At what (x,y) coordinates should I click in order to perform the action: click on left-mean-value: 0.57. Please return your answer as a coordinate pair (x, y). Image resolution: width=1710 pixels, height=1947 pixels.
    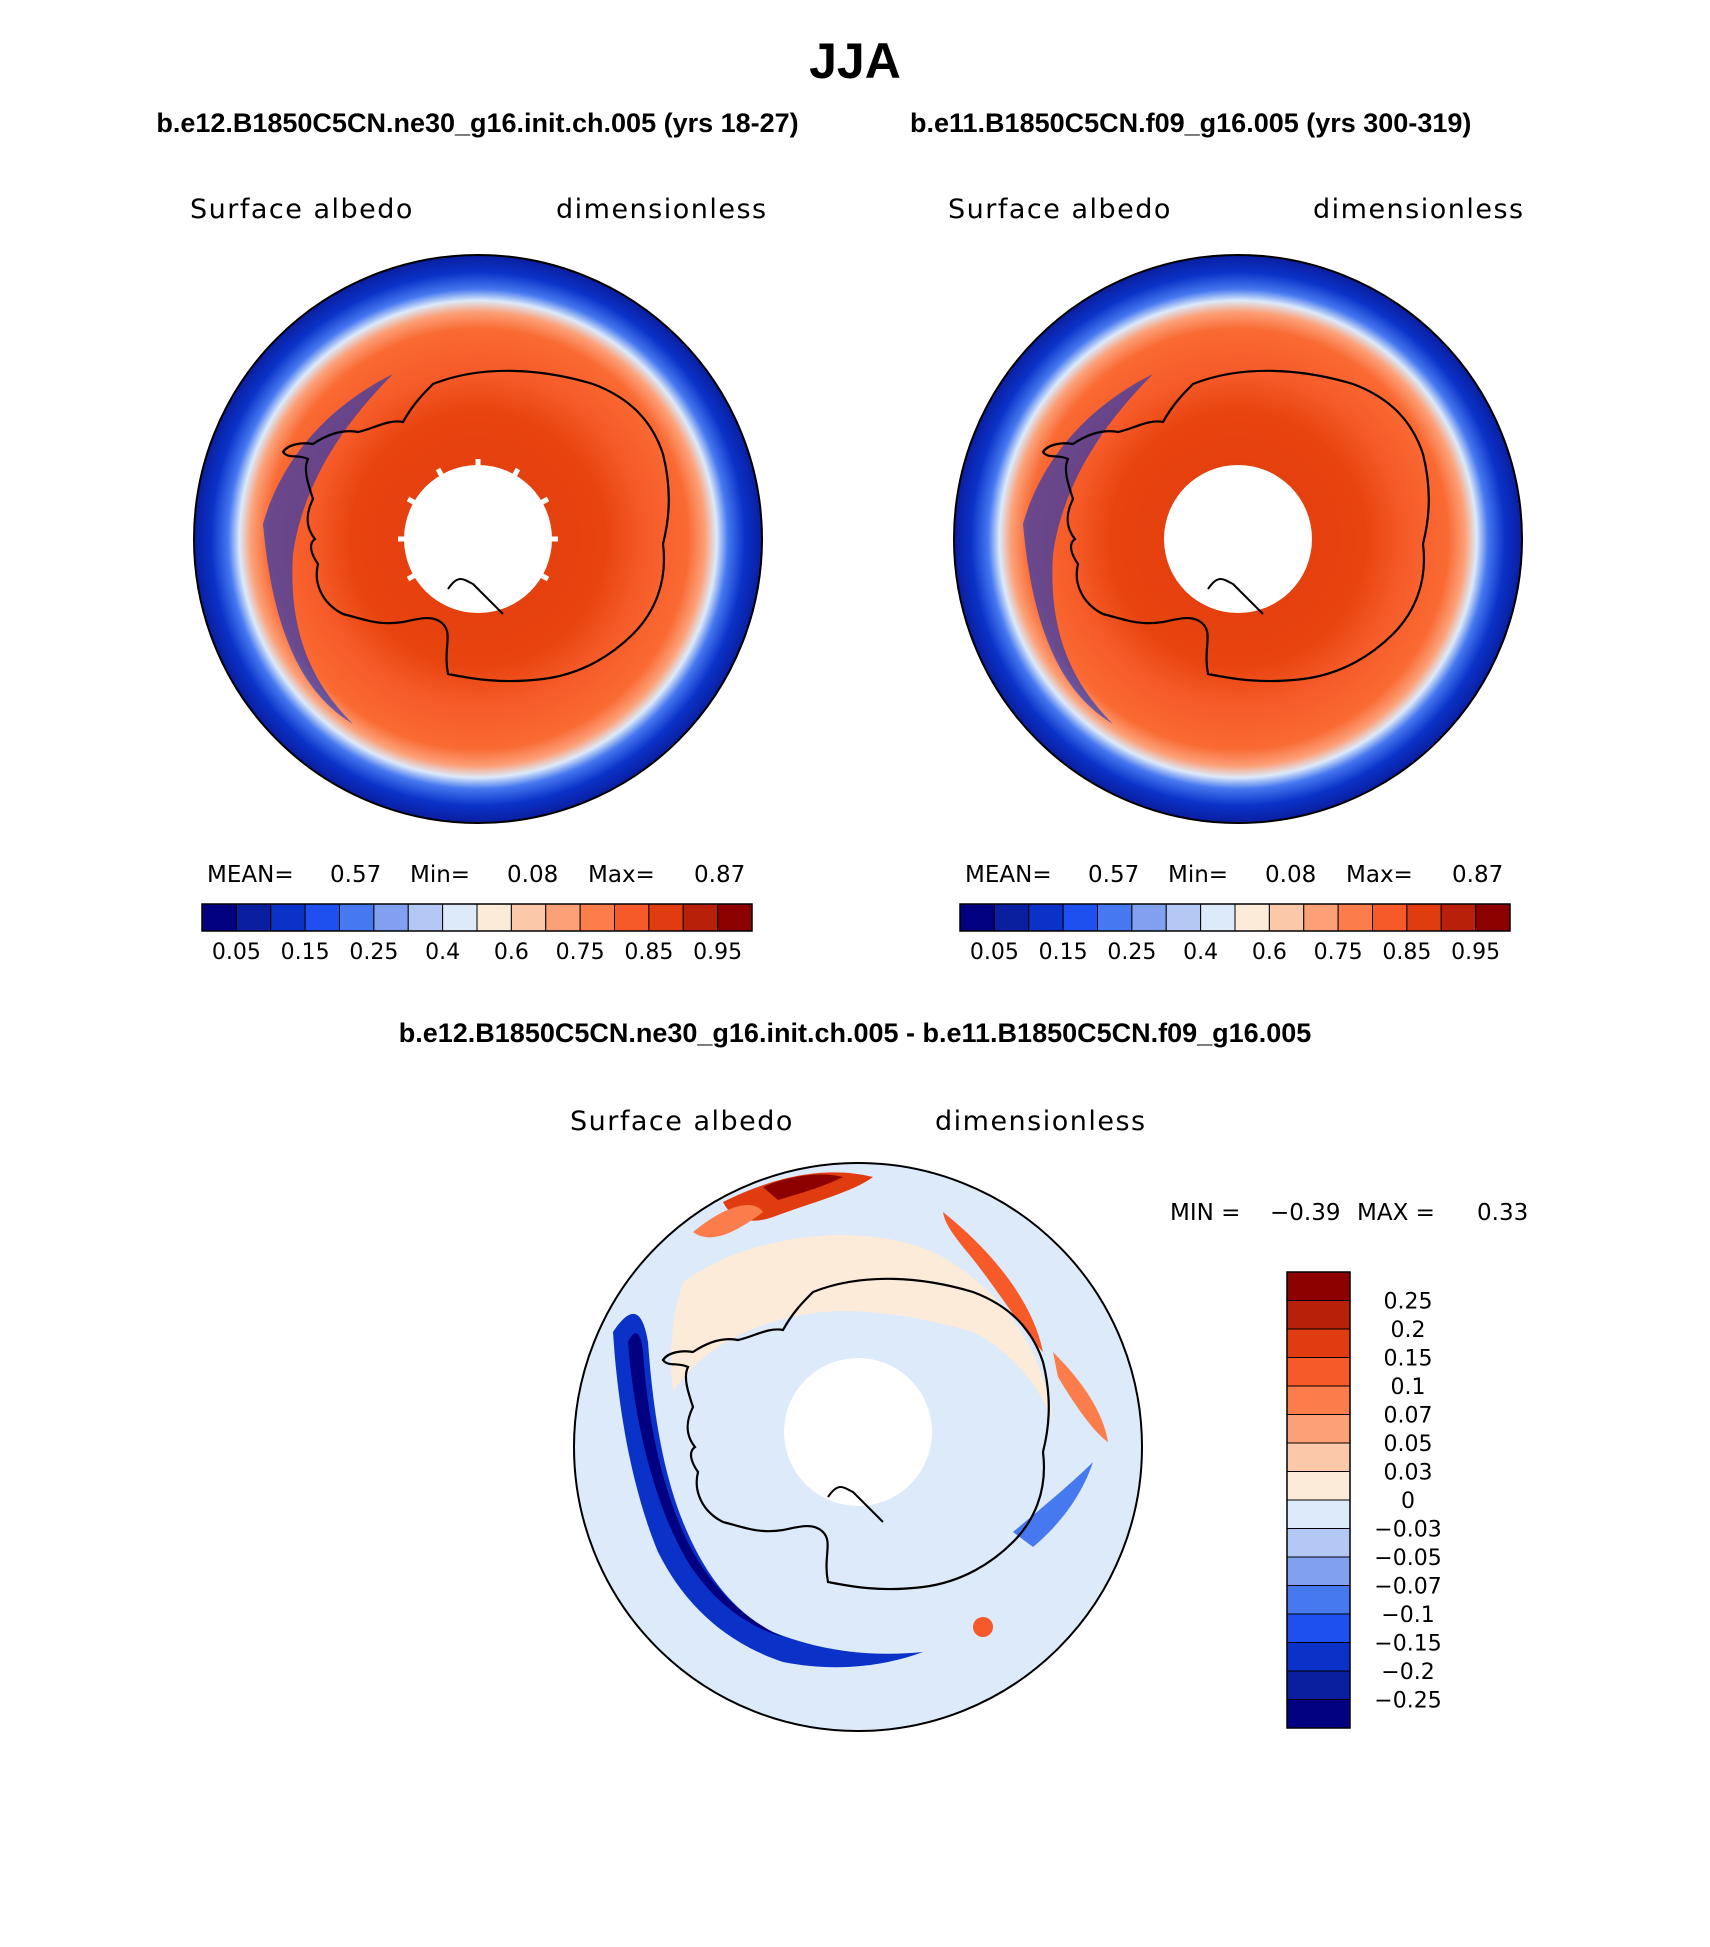
    Looking at the image, I should click on (356, 875).